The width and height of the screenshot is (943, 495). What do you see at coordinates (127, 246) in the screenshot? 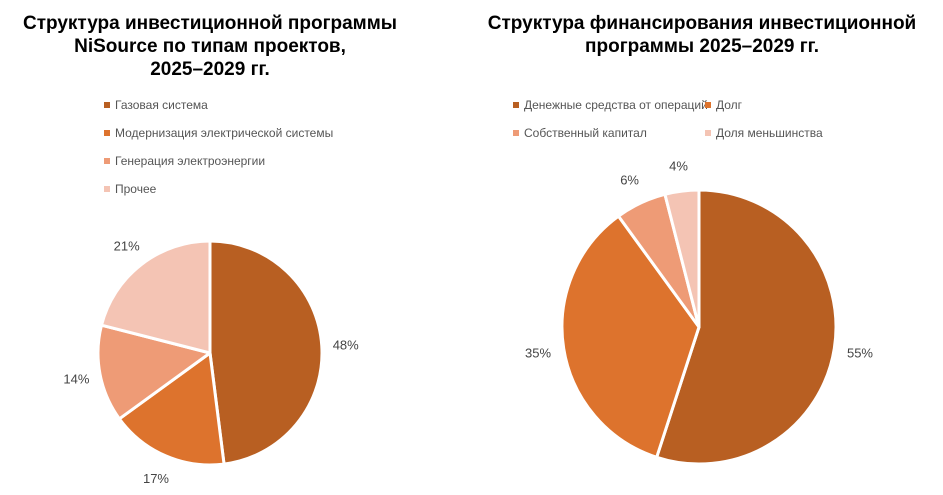
I see `pie-left-data-label-3: 21%` at bounding box center [127, 246].